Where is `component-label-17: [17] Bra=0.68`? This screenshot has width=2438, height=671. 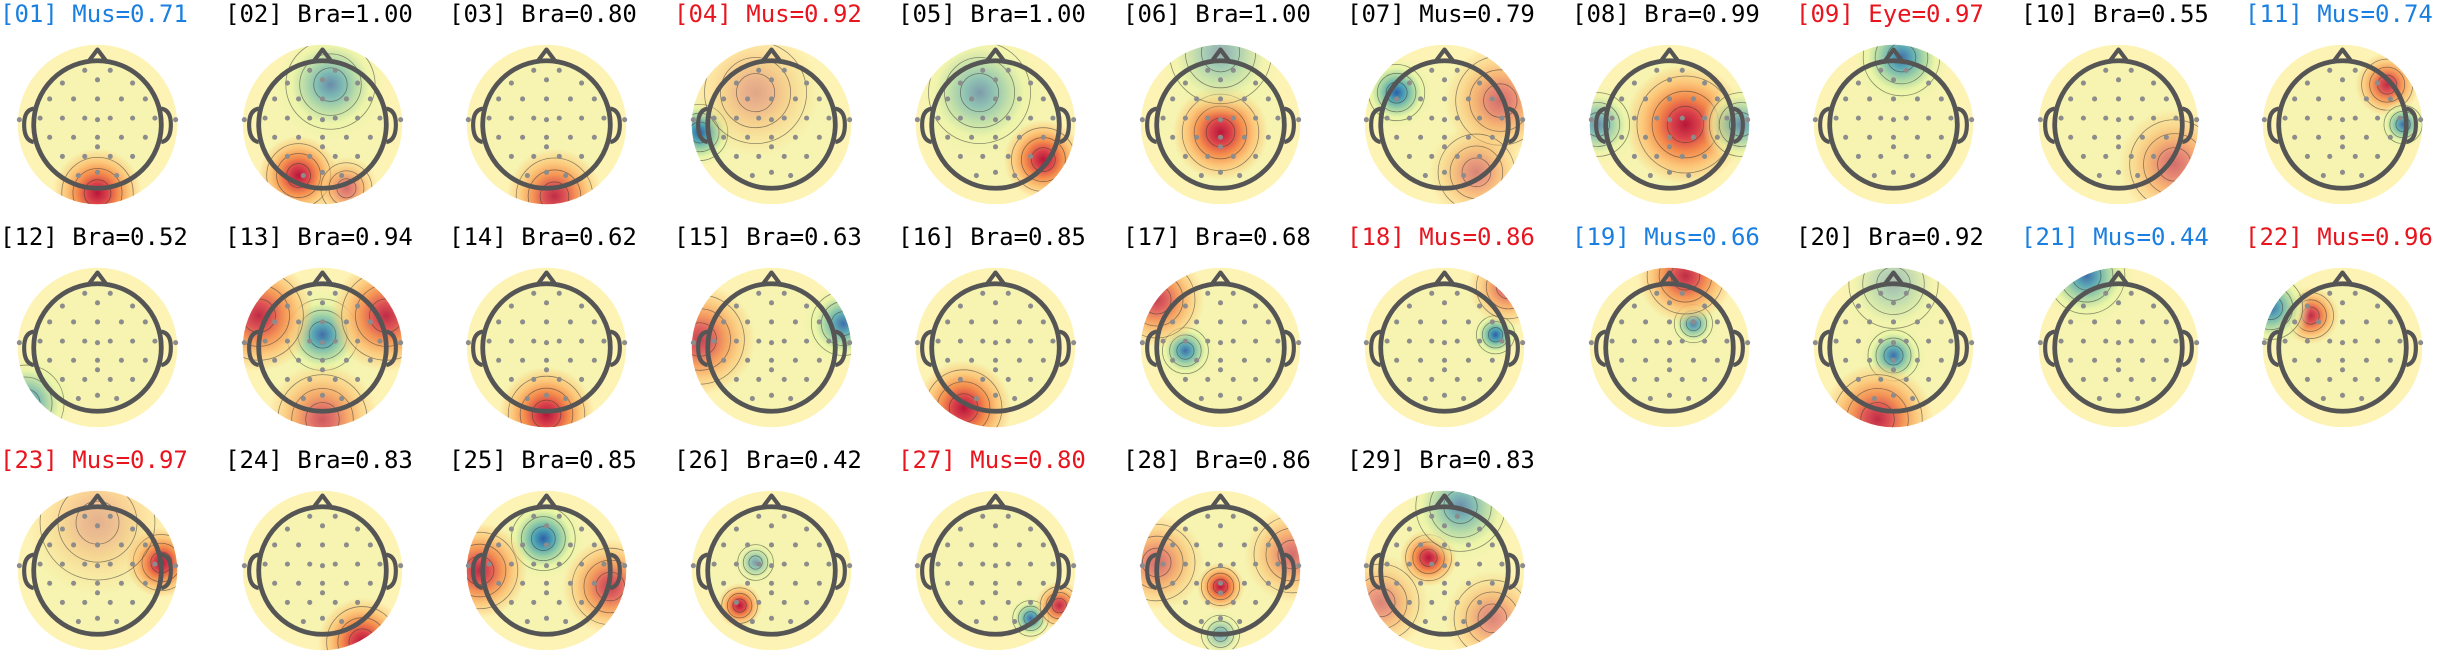
component-label-17: [17] Bra=0.68 is located at coordinates (1217, 237).